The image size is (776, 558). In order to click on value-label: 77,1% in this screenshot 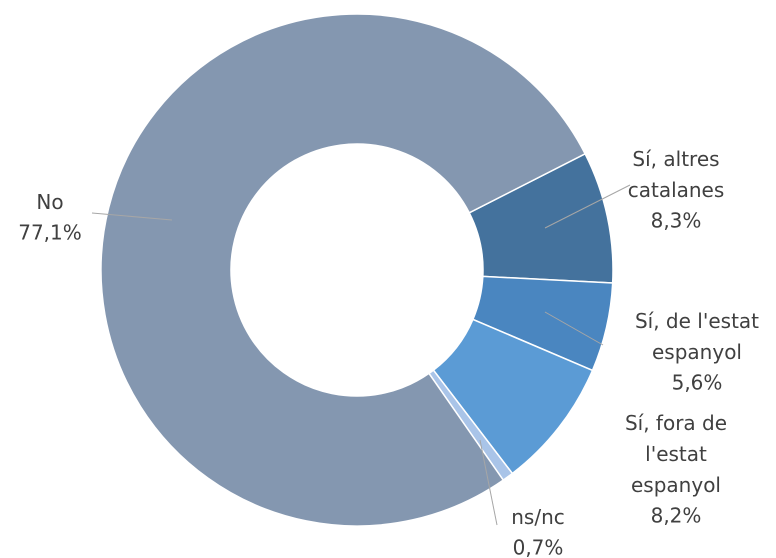, I will do `click(50, 233)`.